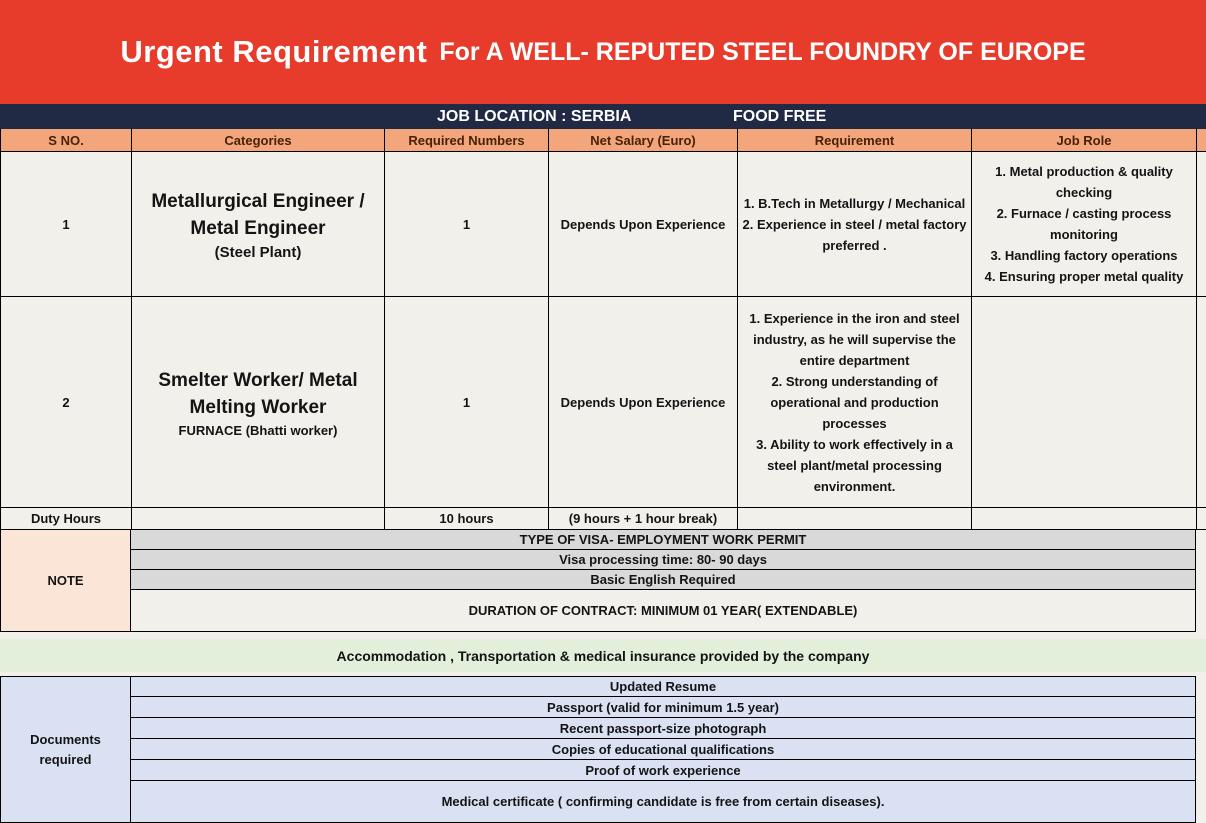 The image size is (1206, 823). What do you see at coordinates (65, 749) in the screenshot?
I see `documents-label: Documents required` at bounding box center [65, 749].